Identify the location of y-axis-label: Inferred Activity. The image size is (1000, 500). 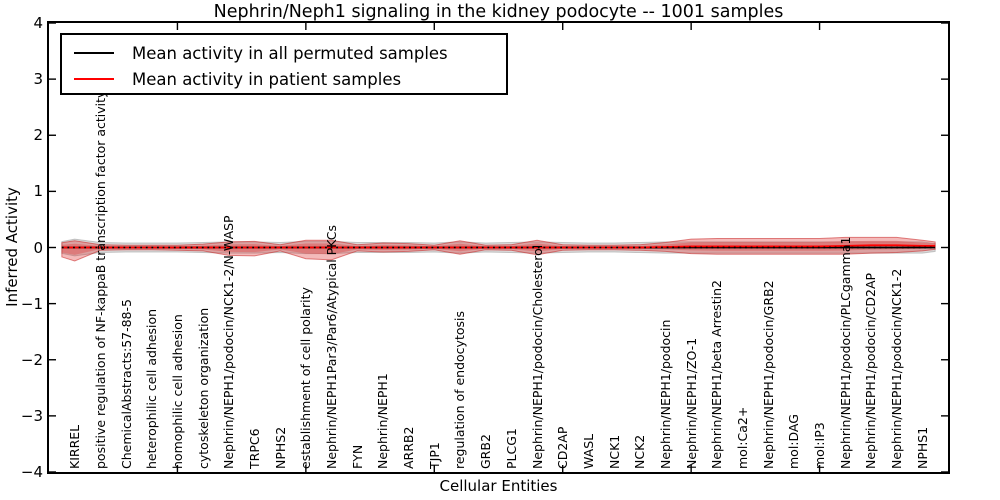
(12, 247).